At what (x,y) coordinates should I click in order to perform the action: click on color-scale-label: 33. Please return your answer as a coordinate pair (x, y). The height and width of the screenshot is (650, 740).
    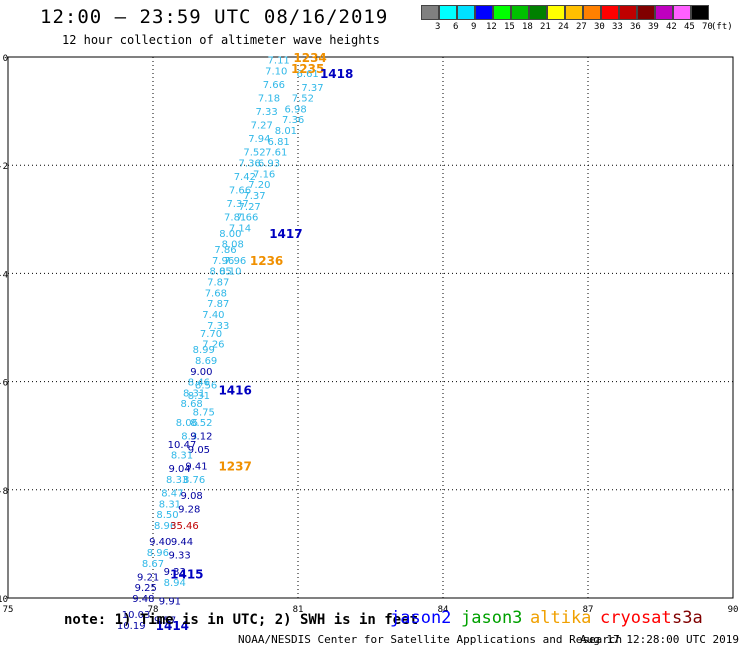
    Looking at the image, I should click on (617, 27).